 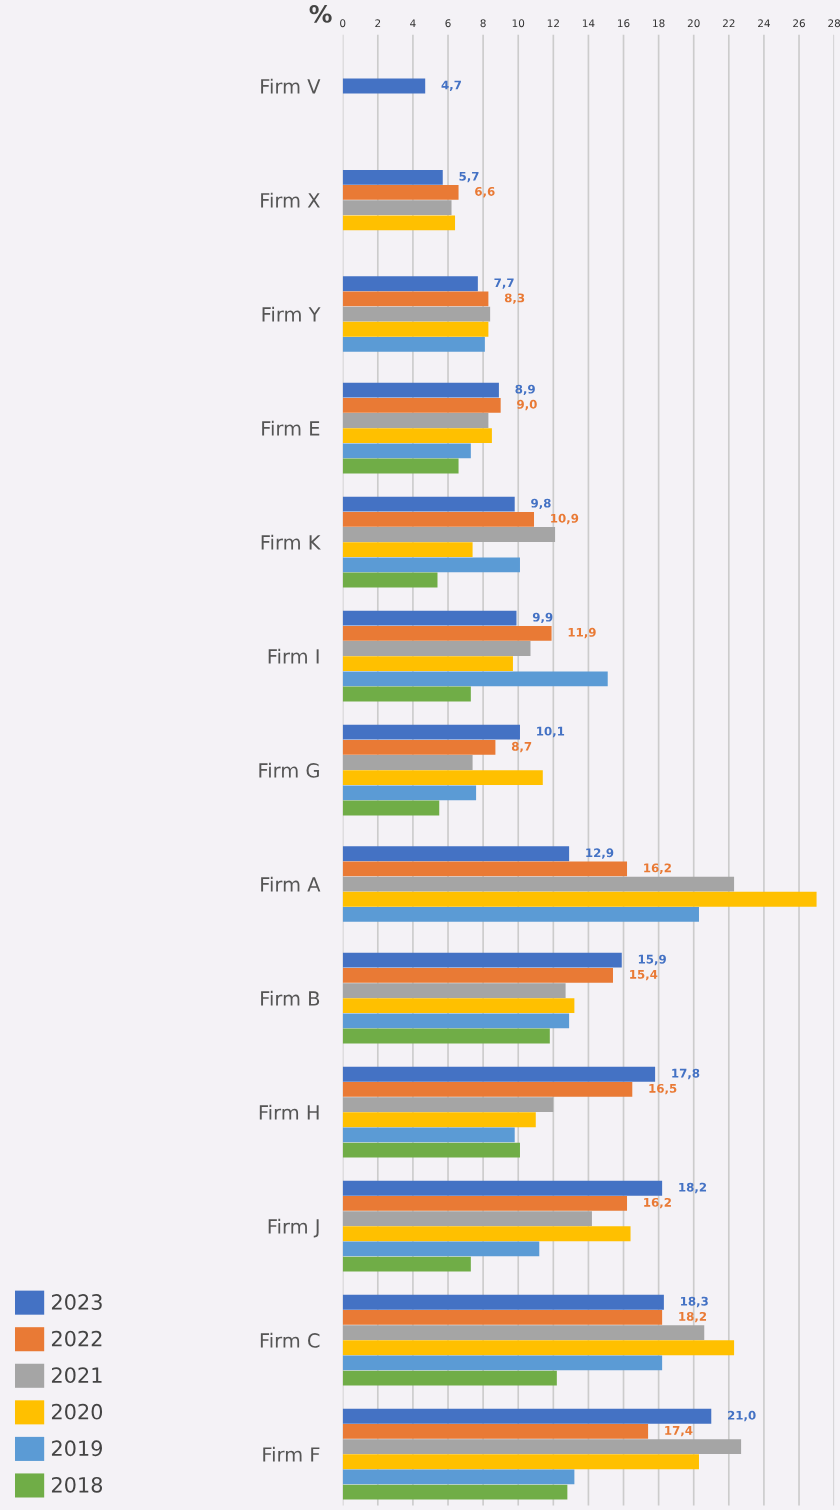 What do you see at coordinates (290, 998) in the screenshot?
I see `y-tick-label: Firm B` at bounding box center [290, 998].